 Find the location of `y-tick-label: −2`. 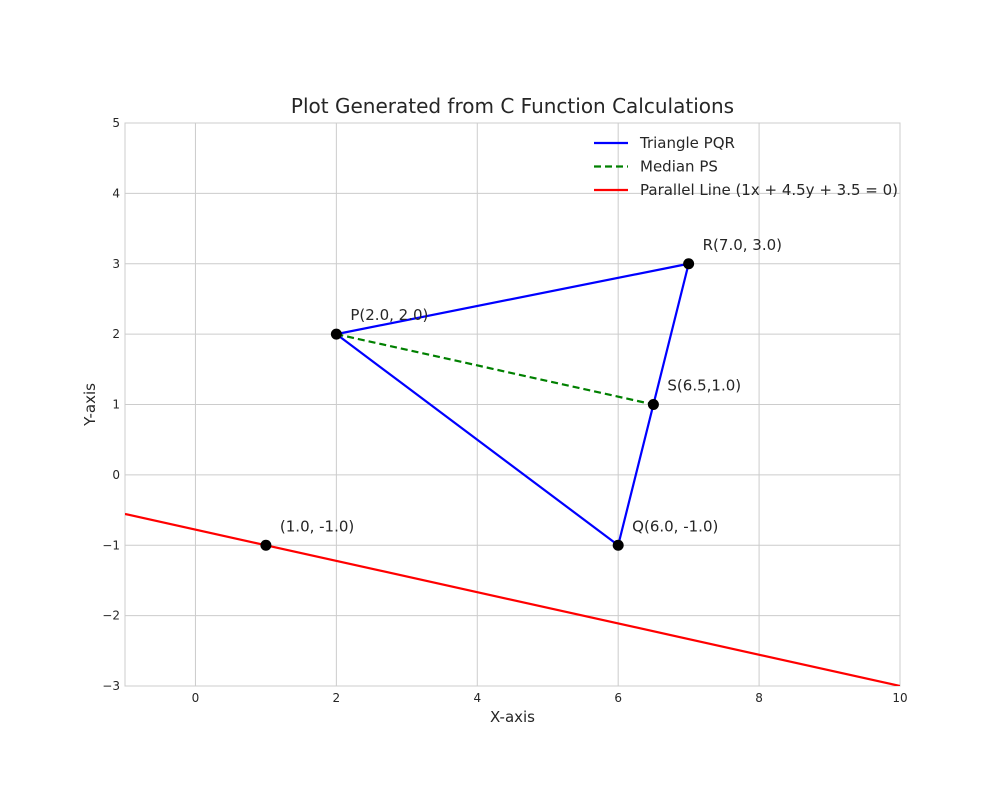

y-tick-label: −2 is located at coordinates (111, 616).